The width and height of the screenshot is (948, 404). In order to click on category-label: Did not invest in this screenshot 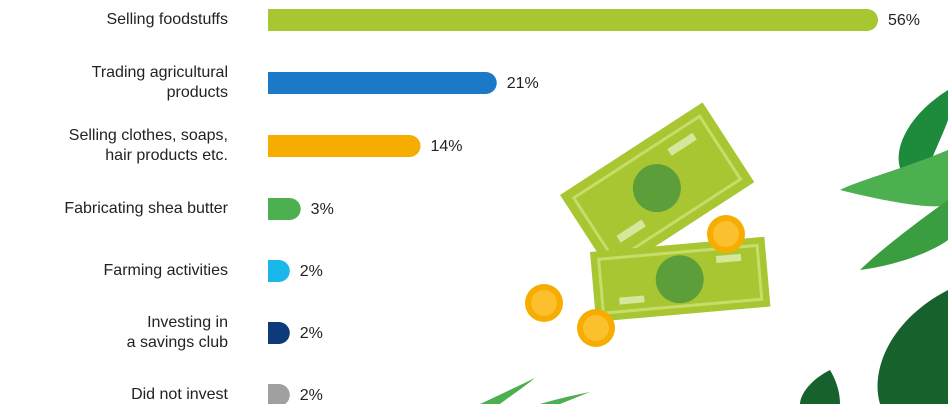, I will do `click(179, 394)`.